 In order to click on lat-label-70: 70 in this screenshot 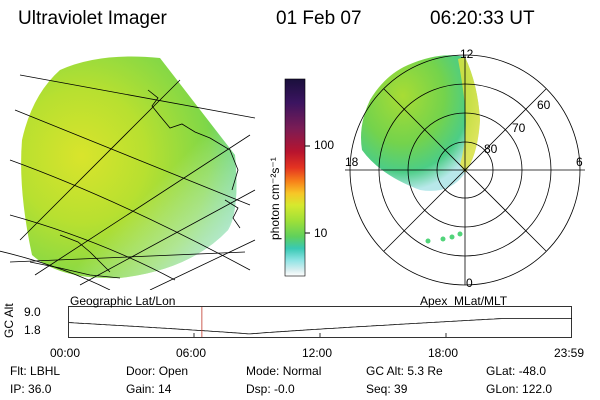, I will do `click(519, 128)`.